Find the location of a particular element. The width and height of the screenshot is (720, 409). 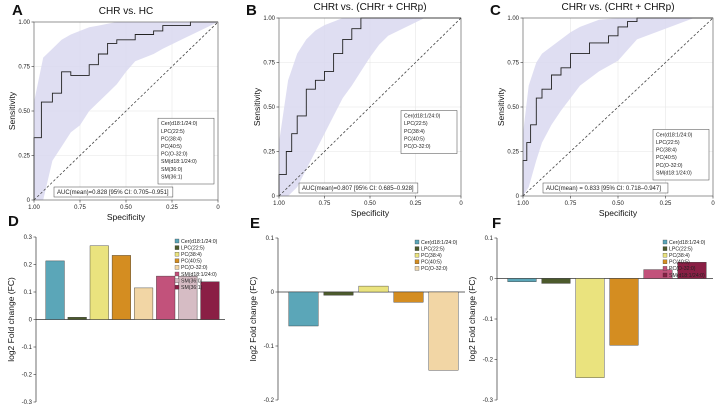

panel-a-auc-annotation: AUC(mean)=0.828 [95% CI: 0.705–0.951] is located at coordinates (113, 193).